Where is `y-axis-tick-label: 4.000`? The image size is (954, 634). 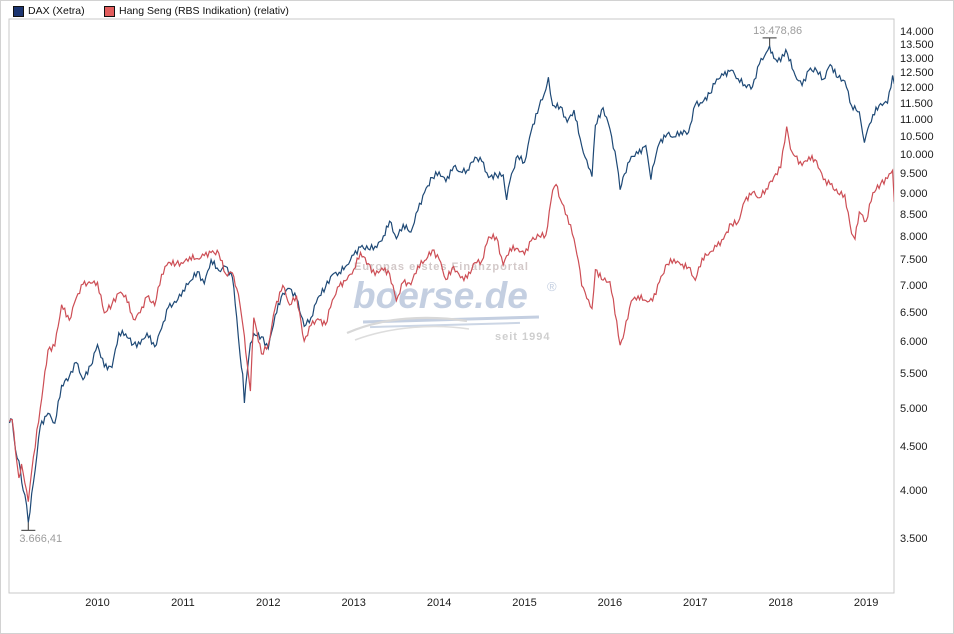 y-axis-tick-label: 4.000 is located at coordinates (914, 490).